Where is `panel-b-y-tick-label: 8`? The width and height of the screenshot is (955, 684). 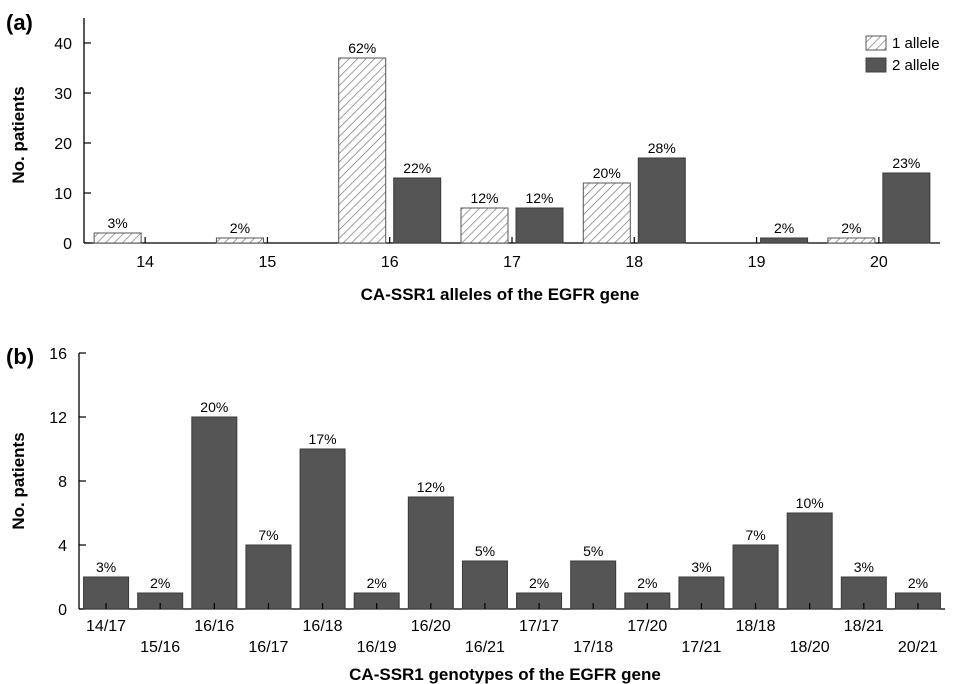
panel-b-y-tick-label: 8 is located at coordinates (62, 482).